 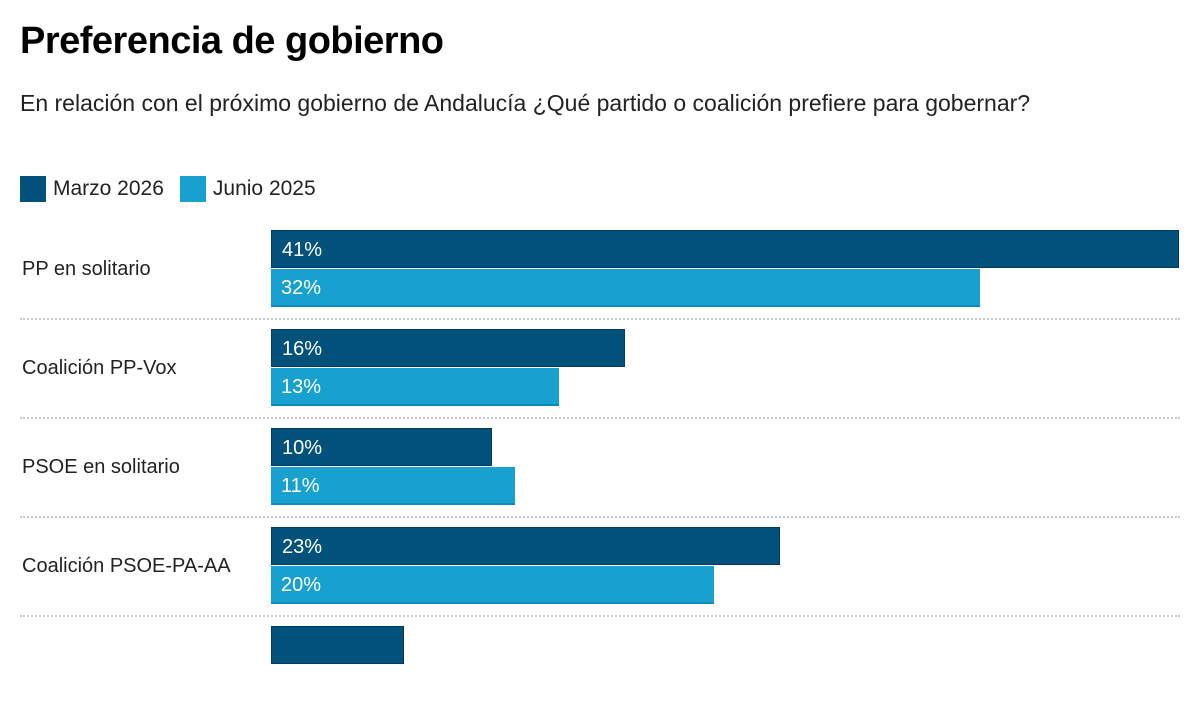 I want to click on category-row: PP en solitario 41% 32%, so click(x=600, y=279).